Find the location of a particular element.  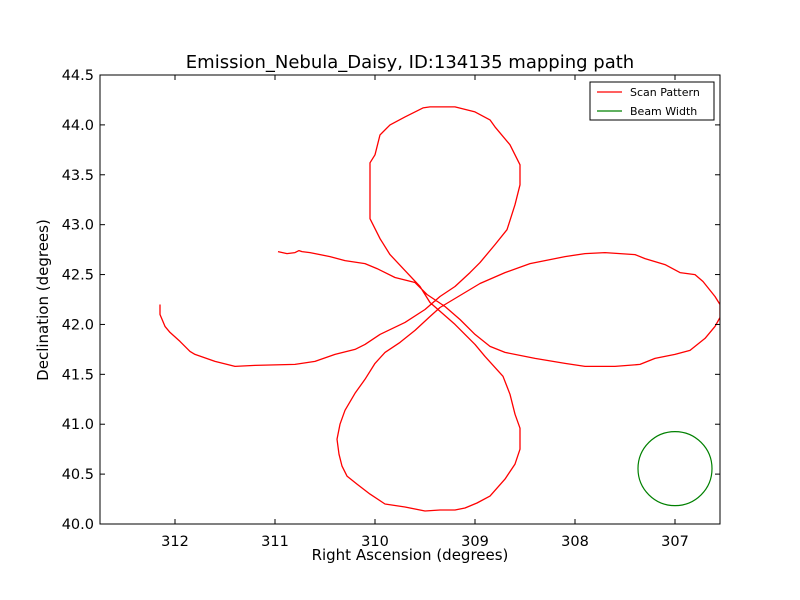

legend-box is located at coordinates (652, 101).